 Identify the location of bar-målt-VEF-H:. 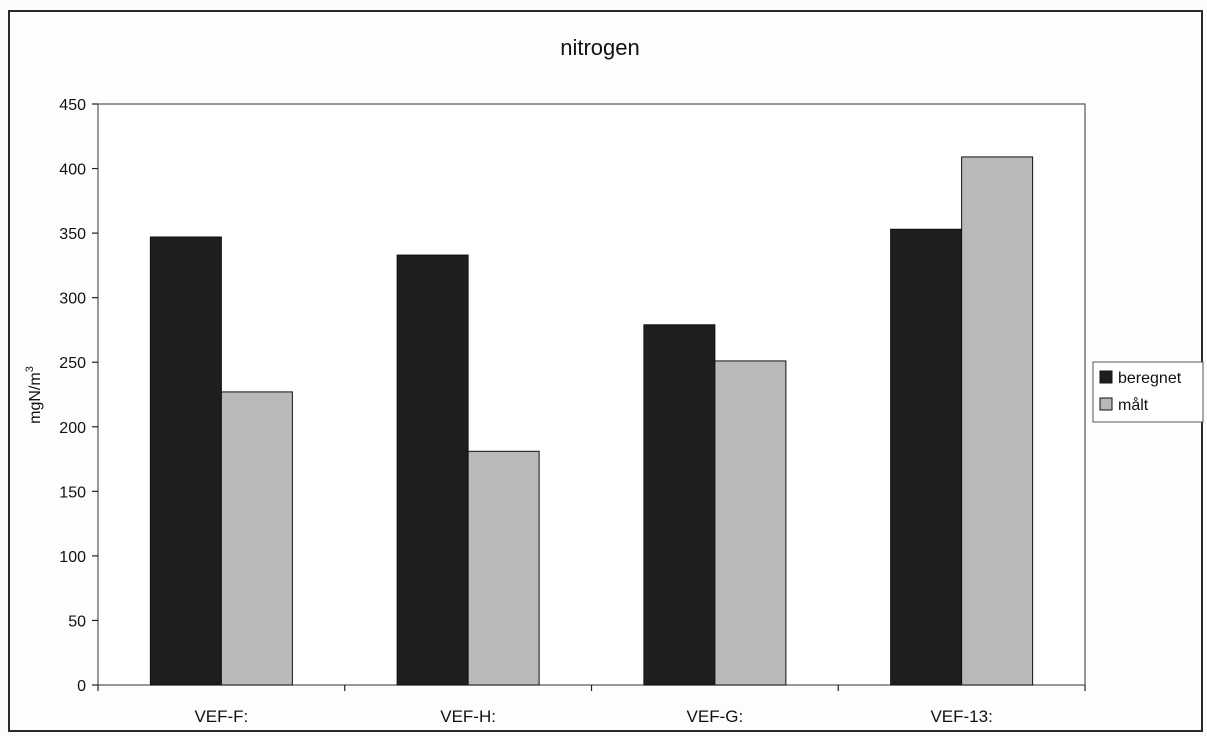
(503, 568).